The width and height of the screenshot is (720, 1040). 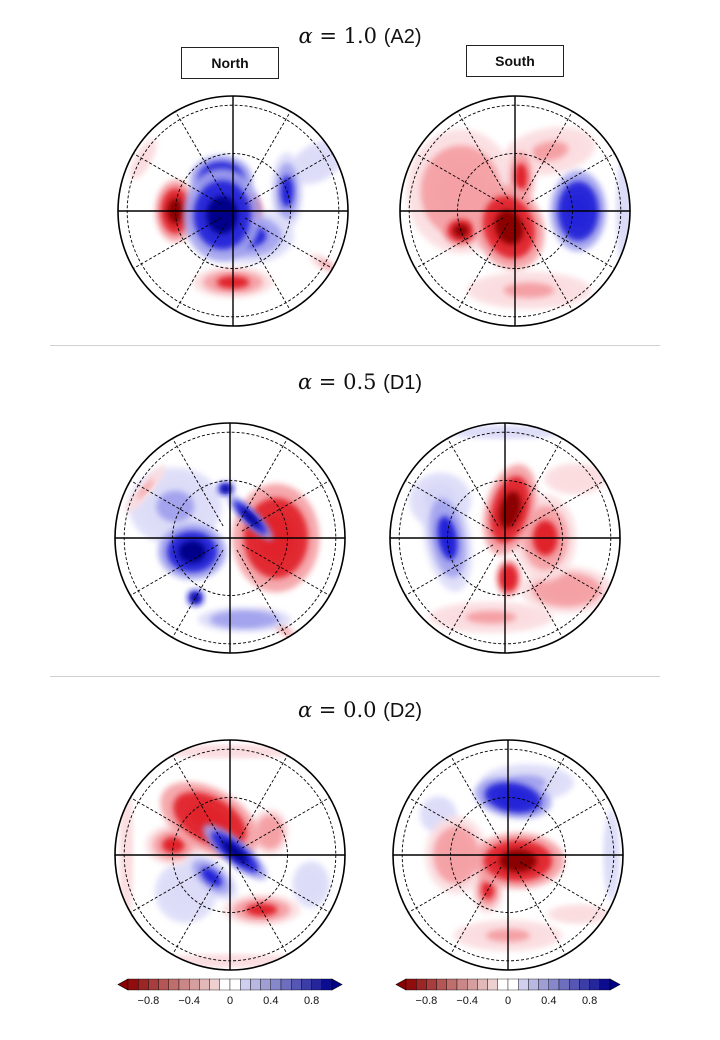 What do you see at coordinates (401, 984) in the screenshot?
I see `colorbar-extend-low` at bounding box center [401, 984].